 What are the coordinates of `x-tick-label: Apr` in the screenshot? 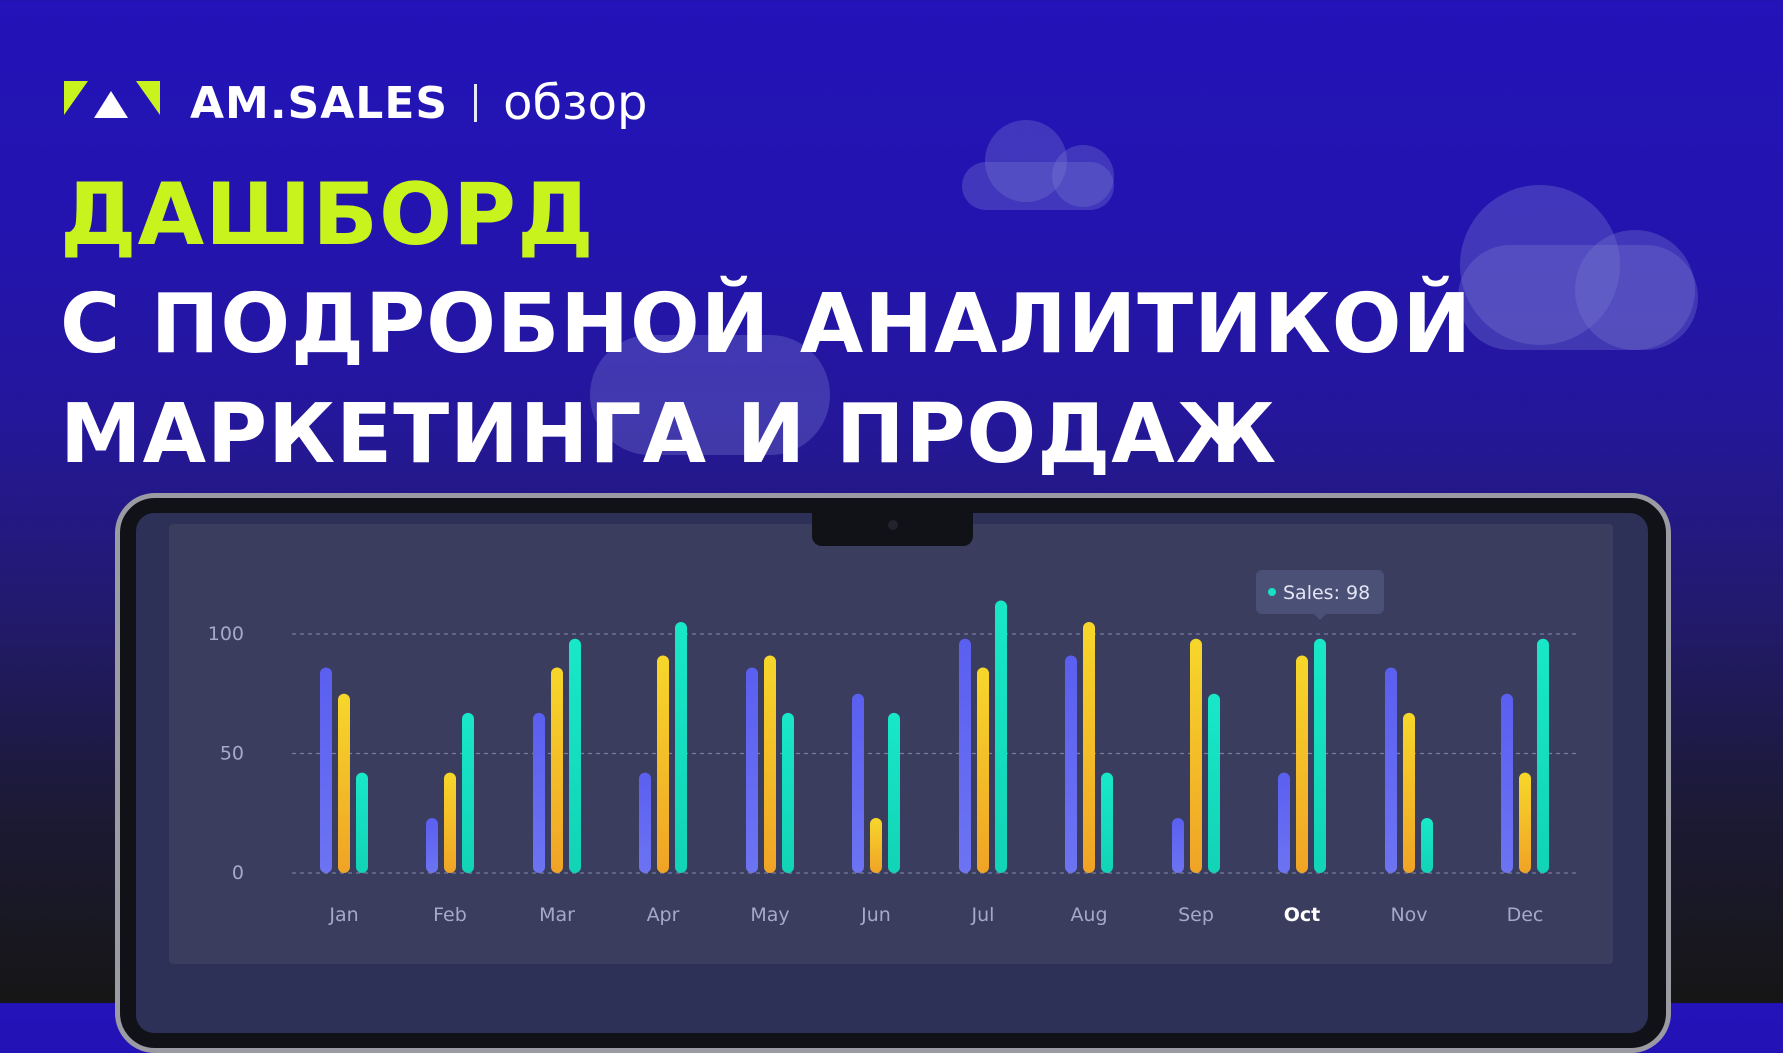 It's located at (663, 915).